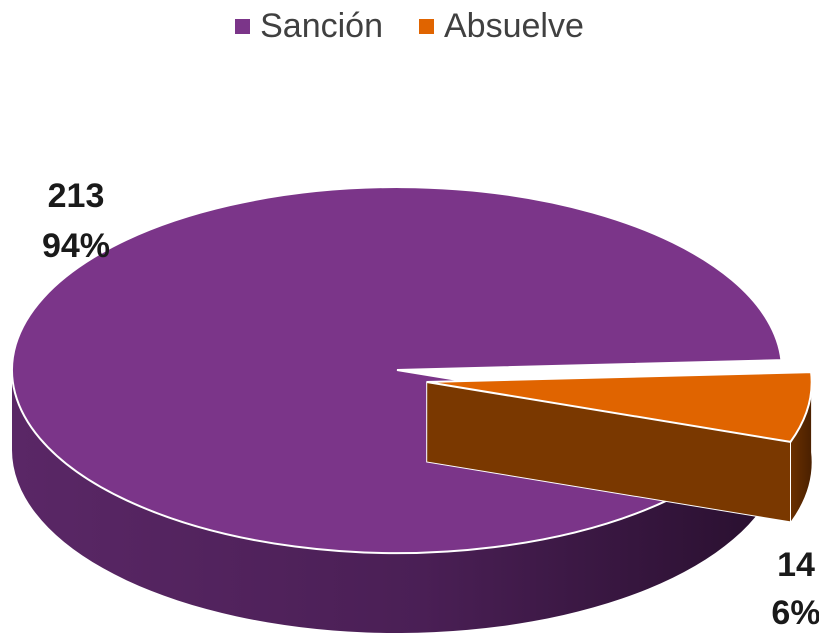  Describe the element at coordinates (76, 196) in the screenshot. I see `data-label-sancion-value: 213` at that location.